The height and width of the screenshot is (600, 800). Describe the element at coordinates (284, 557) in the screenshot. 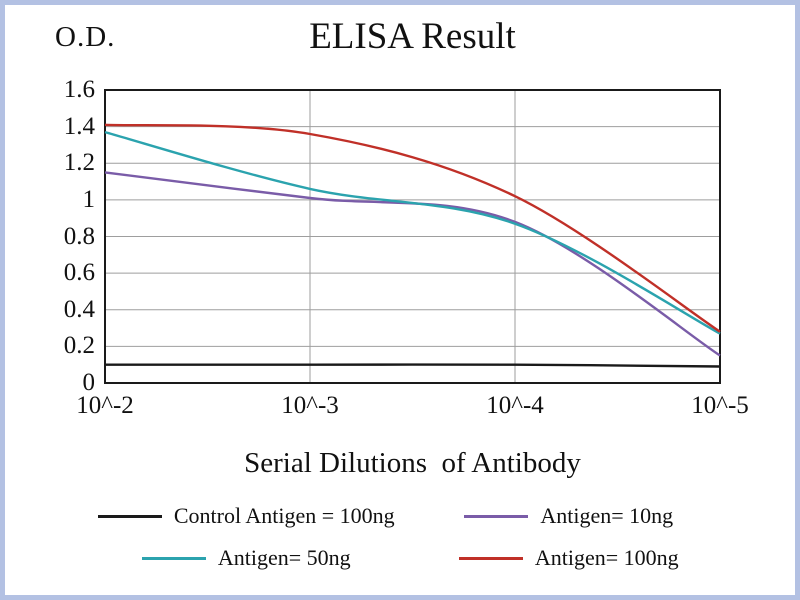

I see `legend-label: Antigen= 50ng` at that location.